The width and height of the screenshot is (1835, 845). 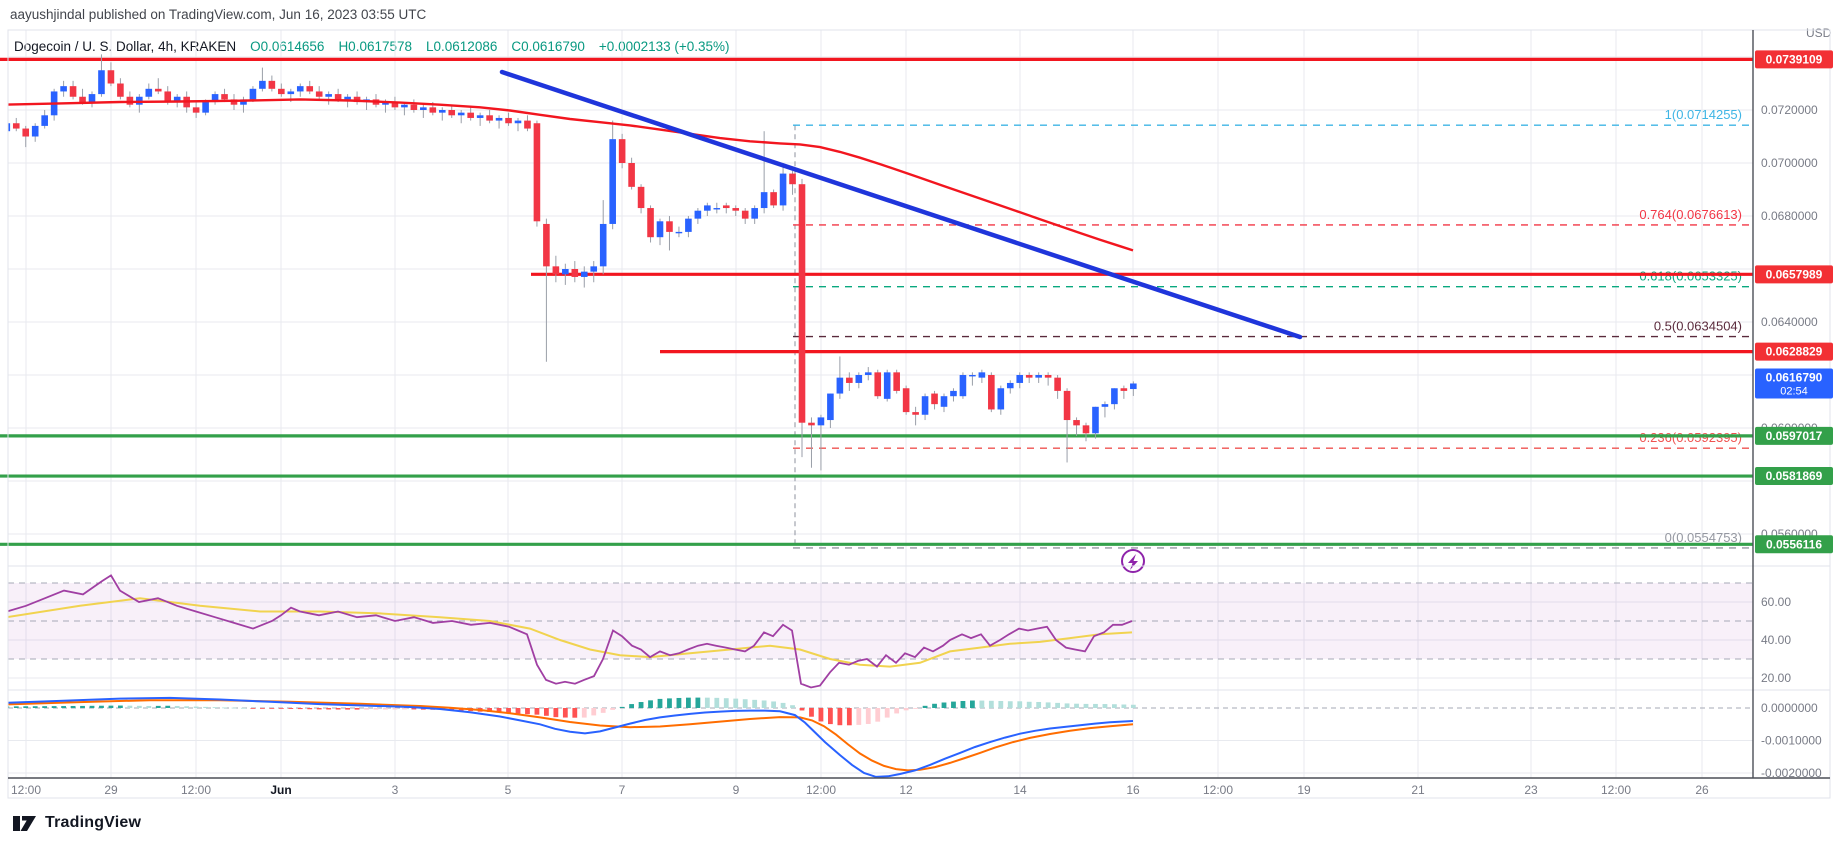 I want to click on rsi-pane, so click(x=570, y=631).